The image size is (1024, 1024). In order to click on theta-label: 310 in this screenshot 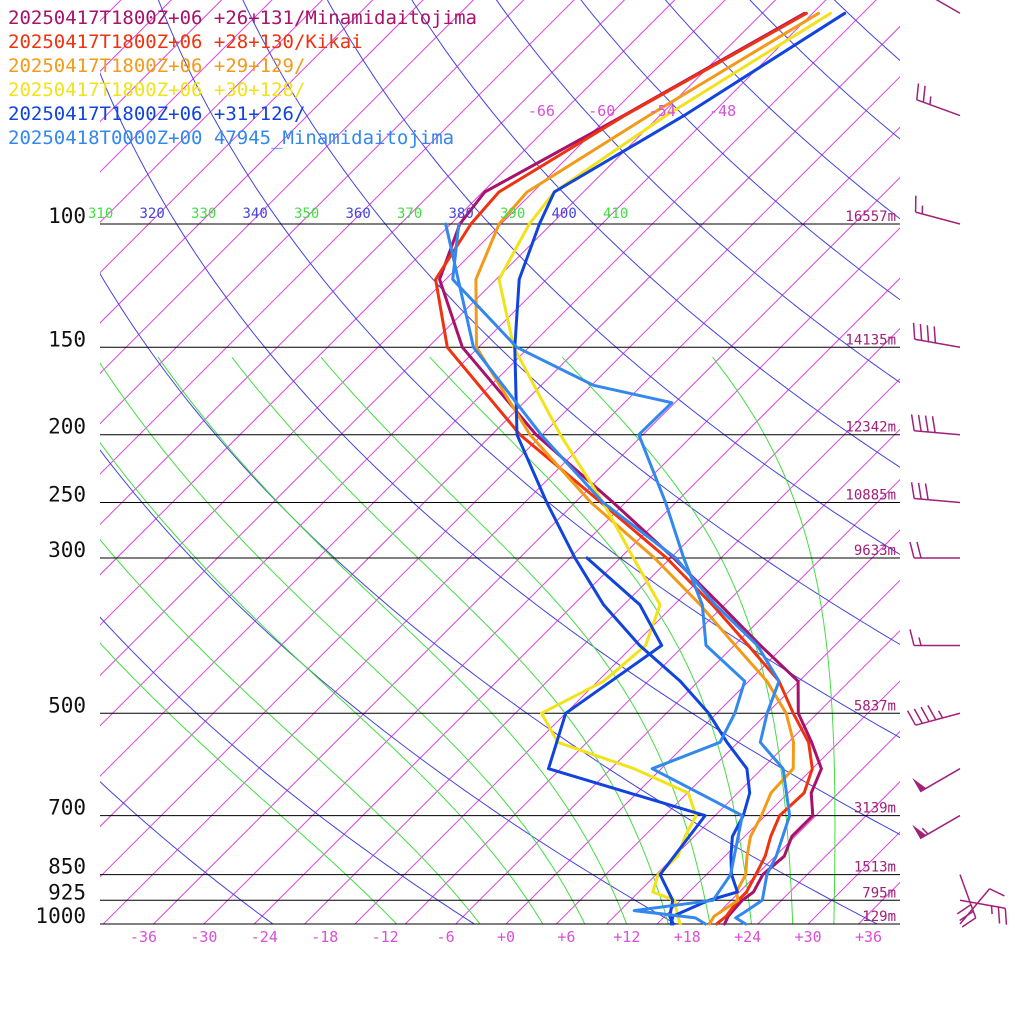, I will do `click(100, 214)`.